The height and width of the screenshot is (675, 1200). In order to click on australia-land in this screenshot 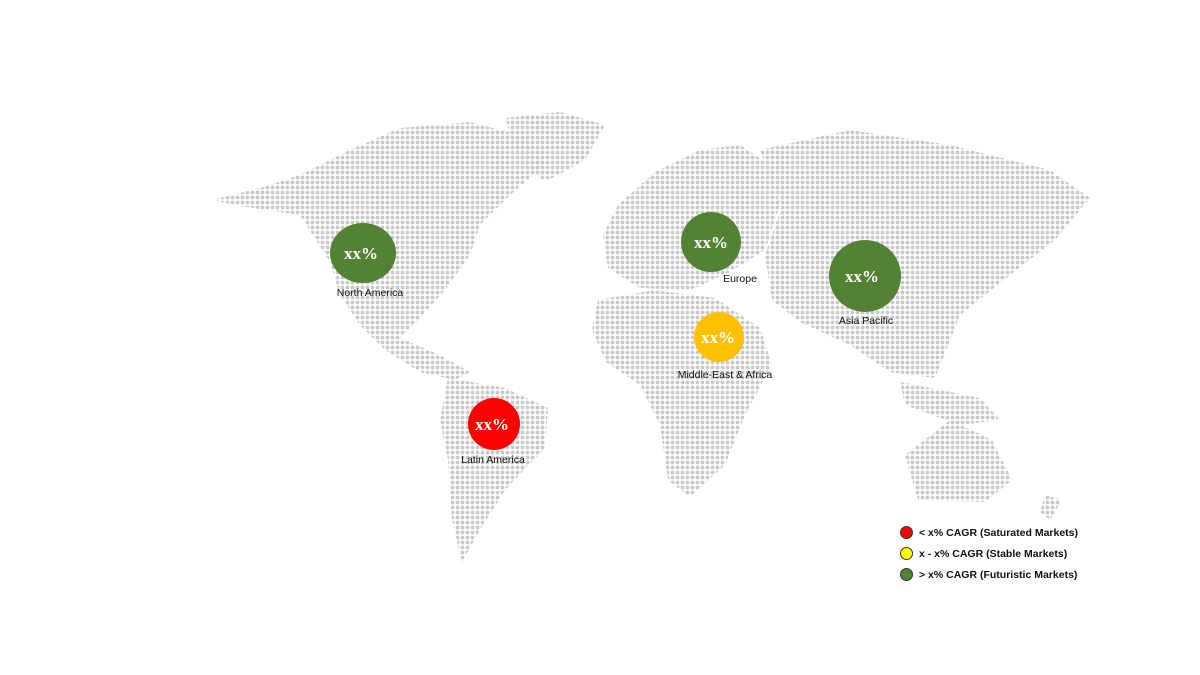, I will do `click(958, 461)`.